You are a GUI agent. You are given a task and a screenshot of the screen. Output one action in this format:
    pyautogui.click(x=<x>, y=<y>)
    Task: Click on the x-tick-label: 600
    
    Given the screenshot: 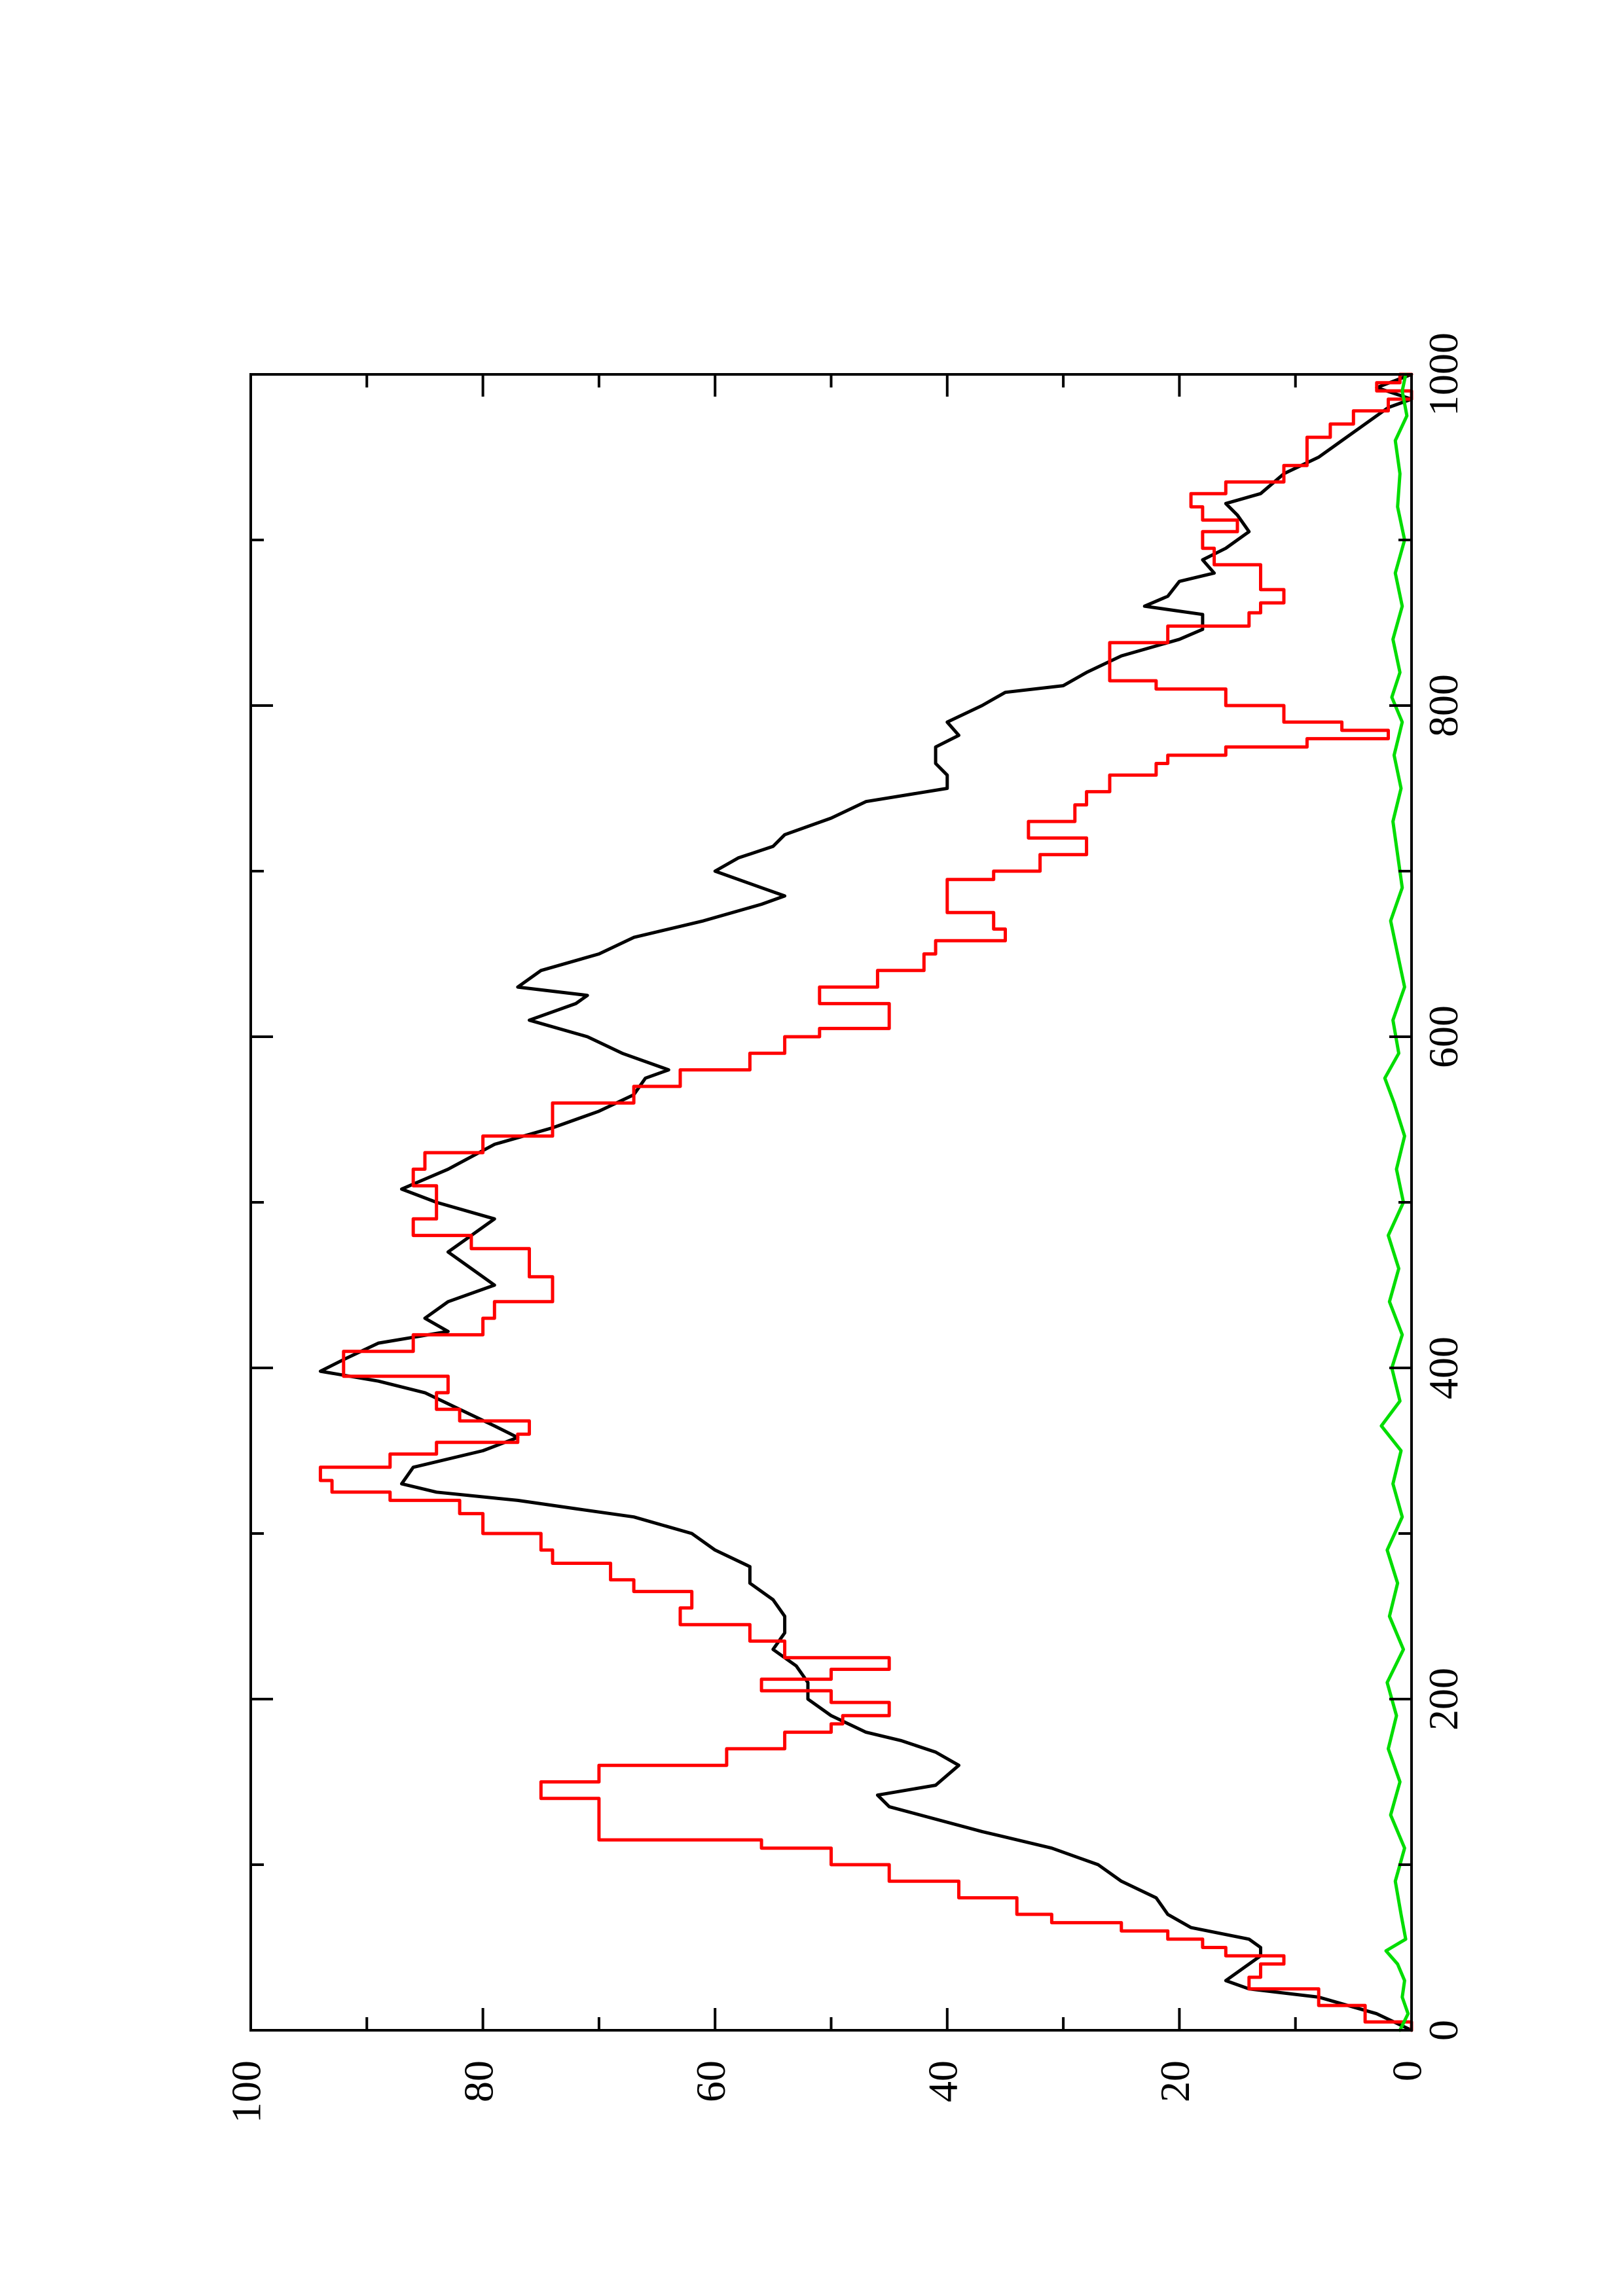 What is the action you would take?
    pyautogui.click(x=1443, y=1036)
    